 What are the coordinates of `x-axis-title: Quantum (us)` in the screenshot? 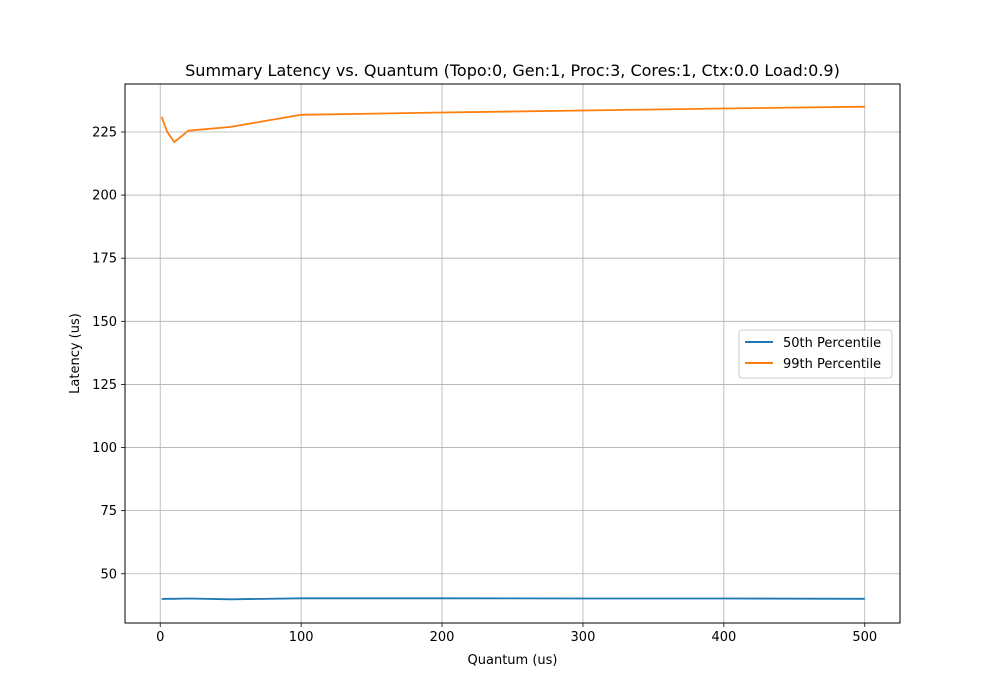 It's located at (513, 660).